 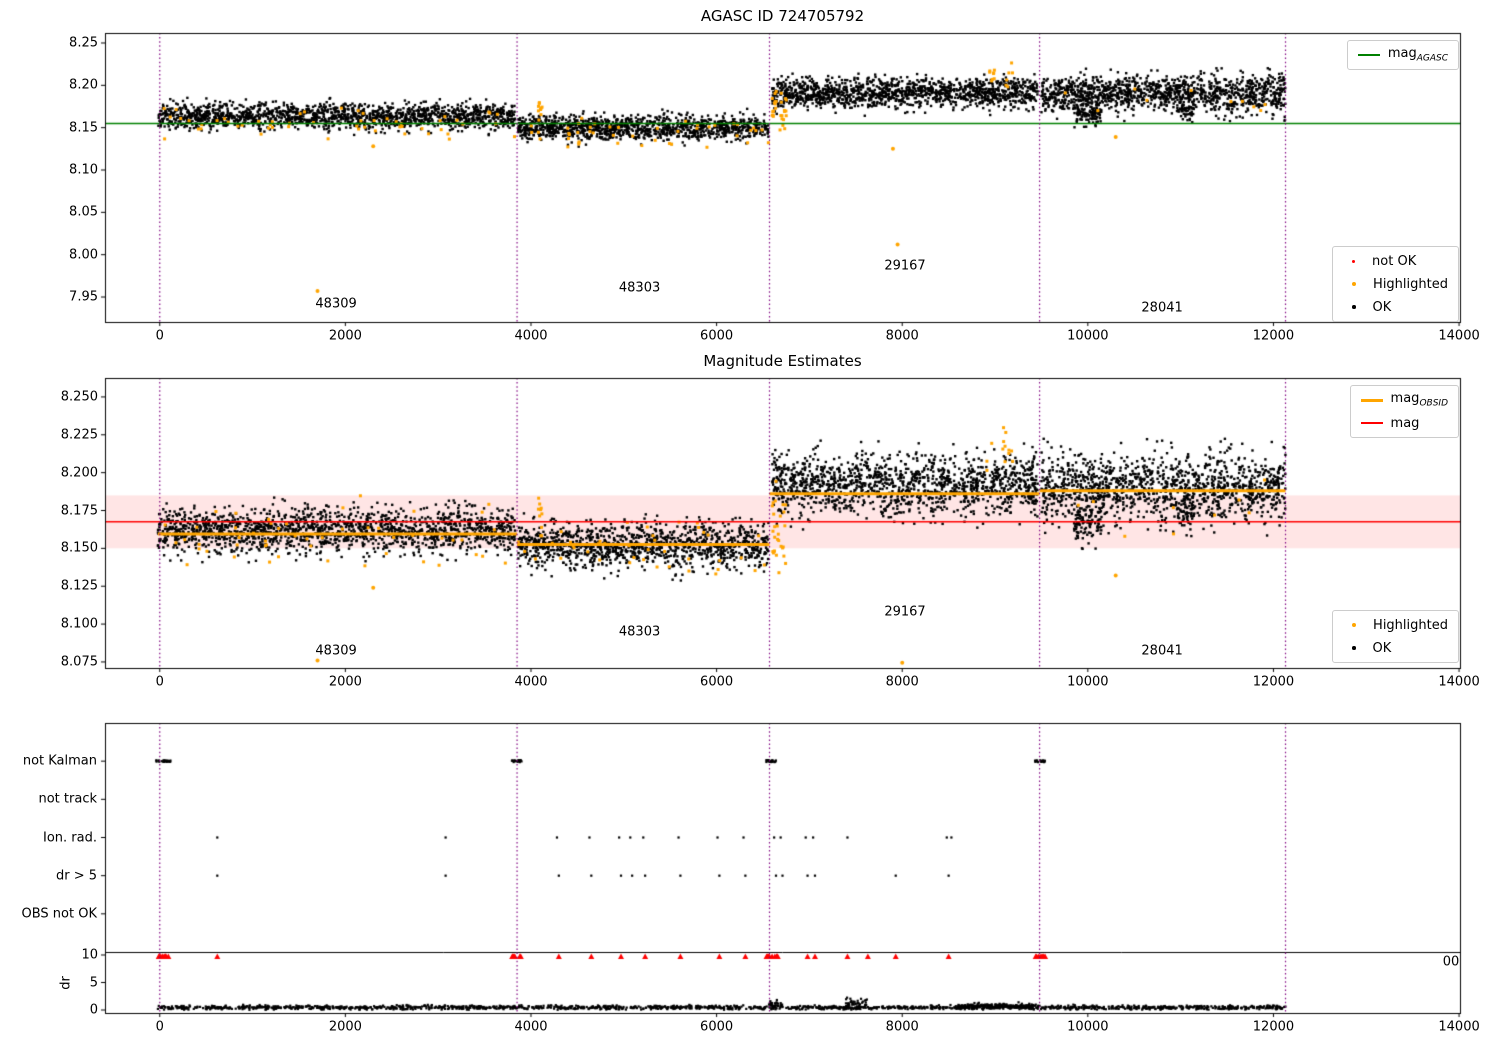 I want to click on legend-item: magAGASC, so click(x=1402, y=55).